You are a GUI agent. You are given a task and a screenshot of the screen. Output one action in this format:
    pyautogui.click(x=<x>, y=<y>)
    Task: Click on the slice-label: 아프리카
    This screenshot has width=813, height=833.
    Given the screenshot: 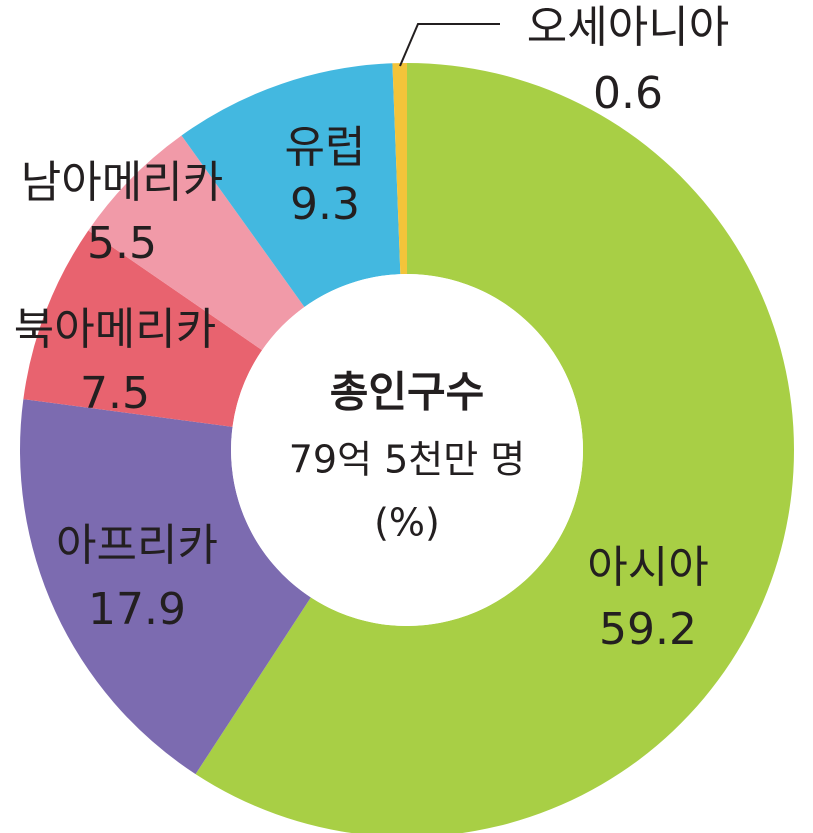 What is the action you would take?
    pyautogui.click(x=137, y=545)
    